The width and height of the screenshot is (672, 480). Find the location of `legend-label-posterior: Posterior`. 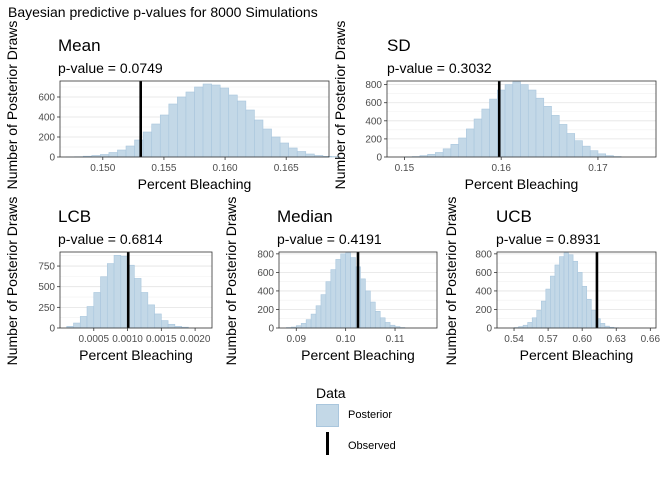

legend-label-posterior: Posterior is located at coordinates (370, 415).